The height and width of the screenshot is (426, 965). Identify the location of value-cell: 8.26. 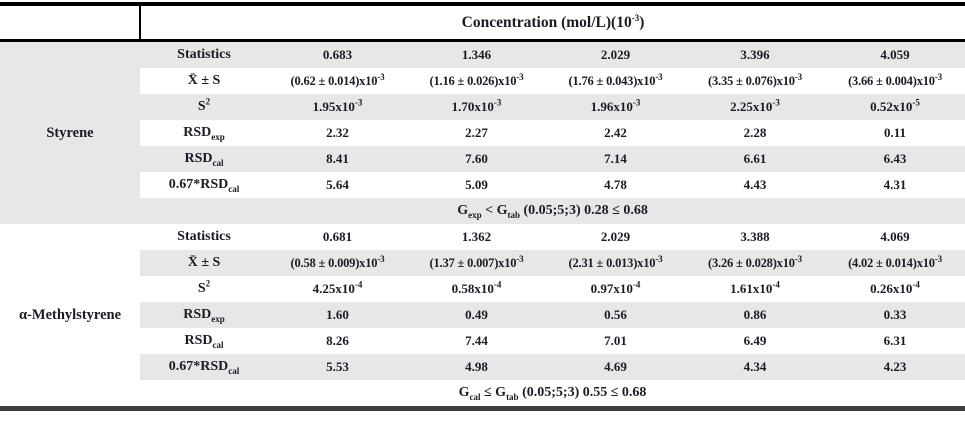
(337, 341).